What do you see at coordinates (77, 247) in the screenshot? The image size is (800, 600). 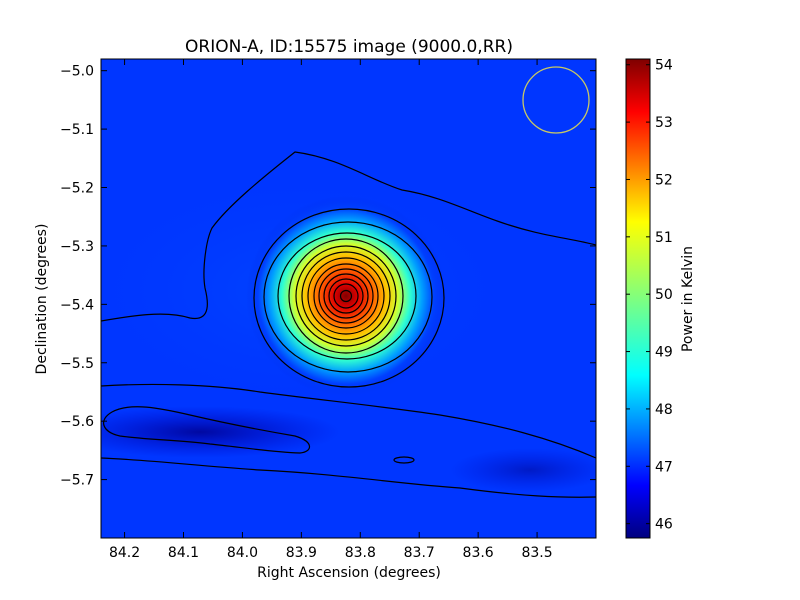 I see `y-tick-label: −5.3` at bounding box center [77, 247].